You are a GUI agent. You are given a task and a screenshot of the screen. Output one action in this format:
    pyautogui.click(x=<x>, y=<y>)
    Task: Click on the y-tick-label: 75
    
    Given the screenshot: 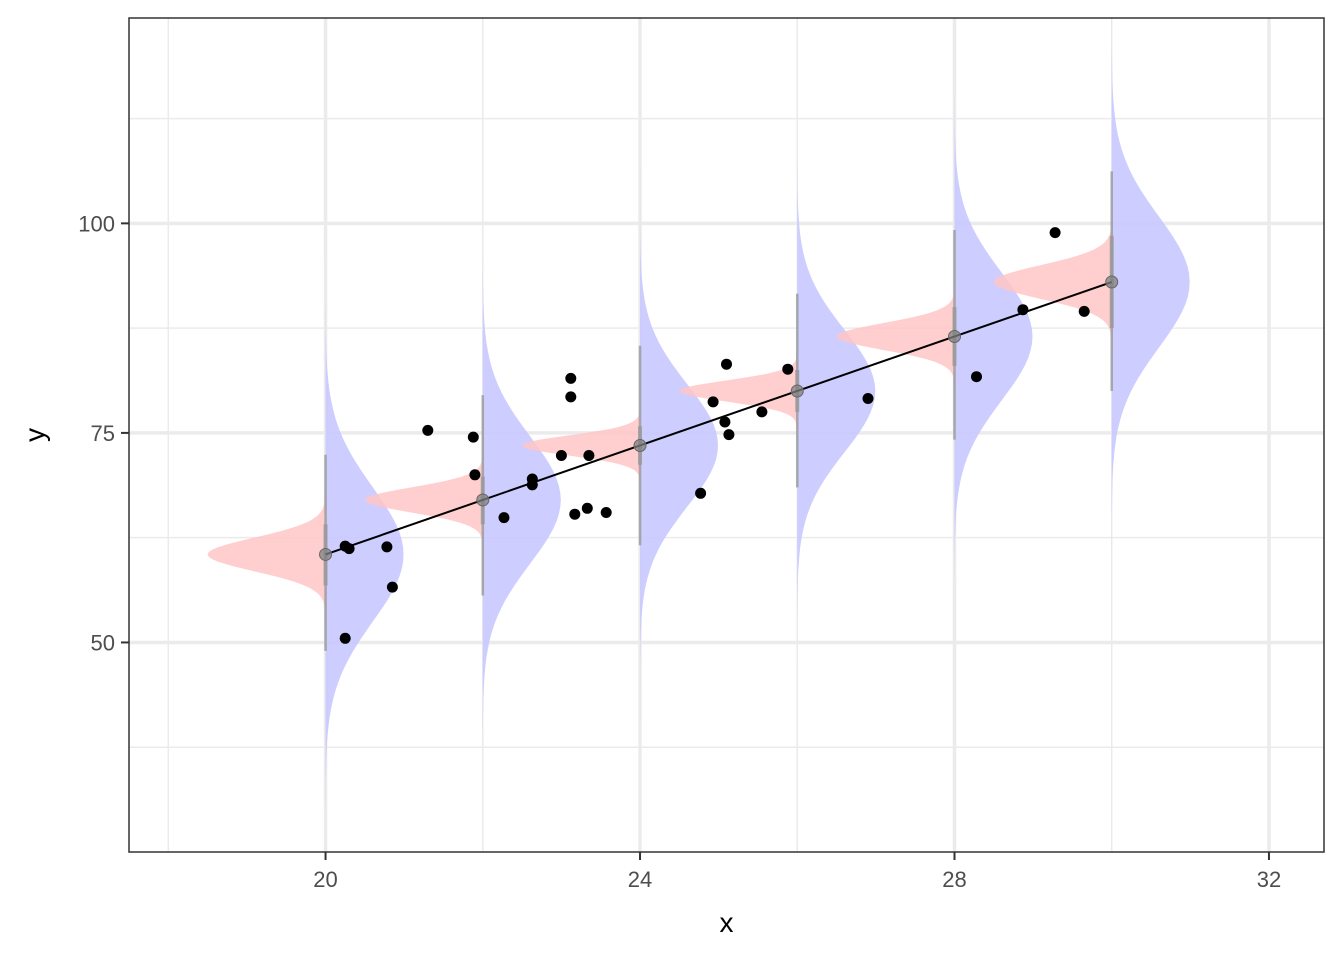 What is the action you would take?
    pyautogui.click(x=103, y=433)
    